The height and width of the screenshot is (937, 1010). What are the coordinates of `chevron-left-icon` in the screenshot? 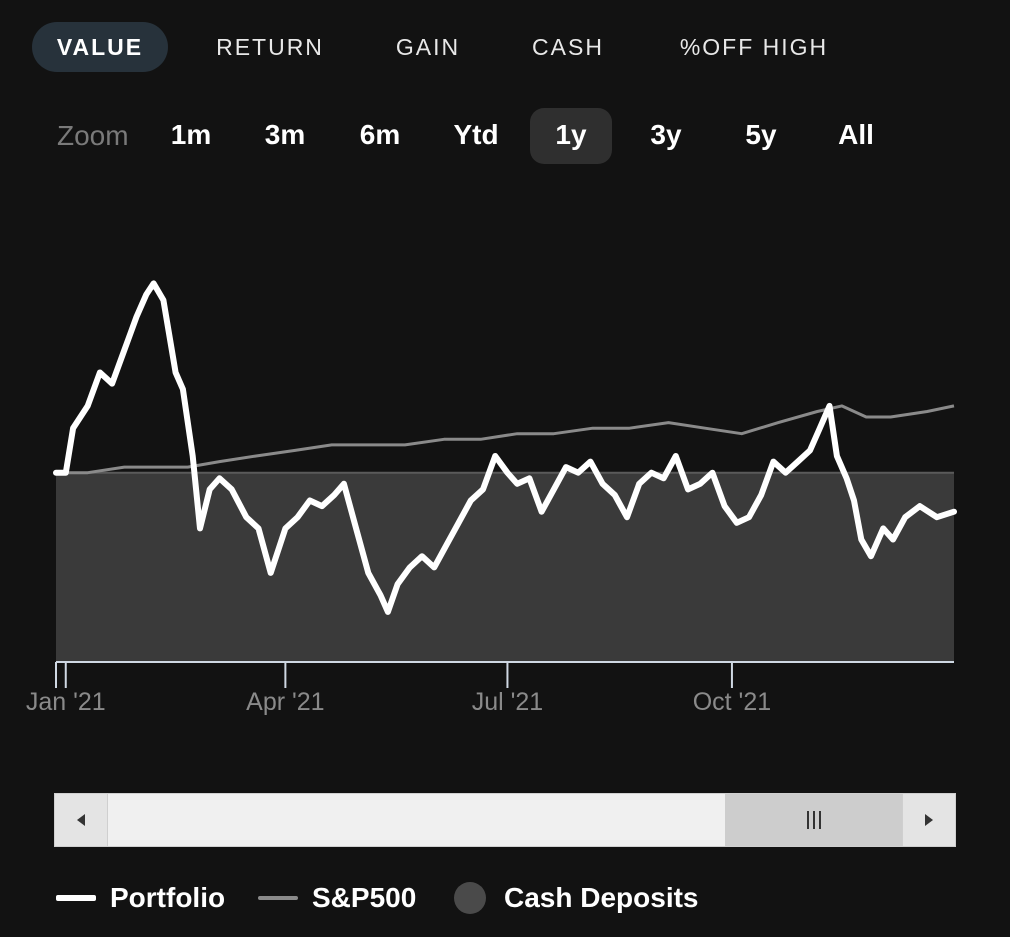 It's located at (81, 820).